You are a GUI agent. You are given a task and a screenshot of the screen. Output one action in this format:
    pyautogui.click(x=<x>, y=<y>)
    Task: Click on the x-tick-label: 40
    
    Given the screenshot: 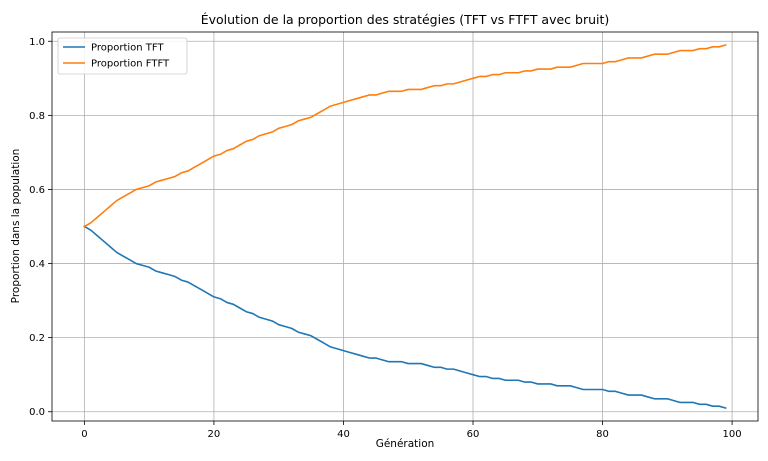 What is the action you would take?
    pyautogui.click(x=343, y=434)
    